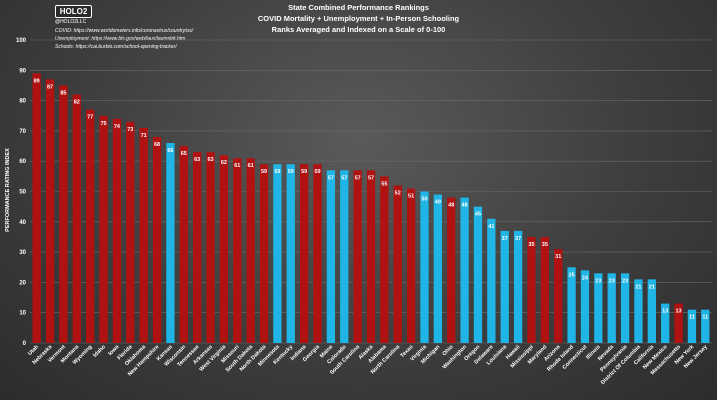  What do you see at coordinates (224, 163) in the screenshot?
I see `bar-value-label: 62` at bounding box center [224, 163].